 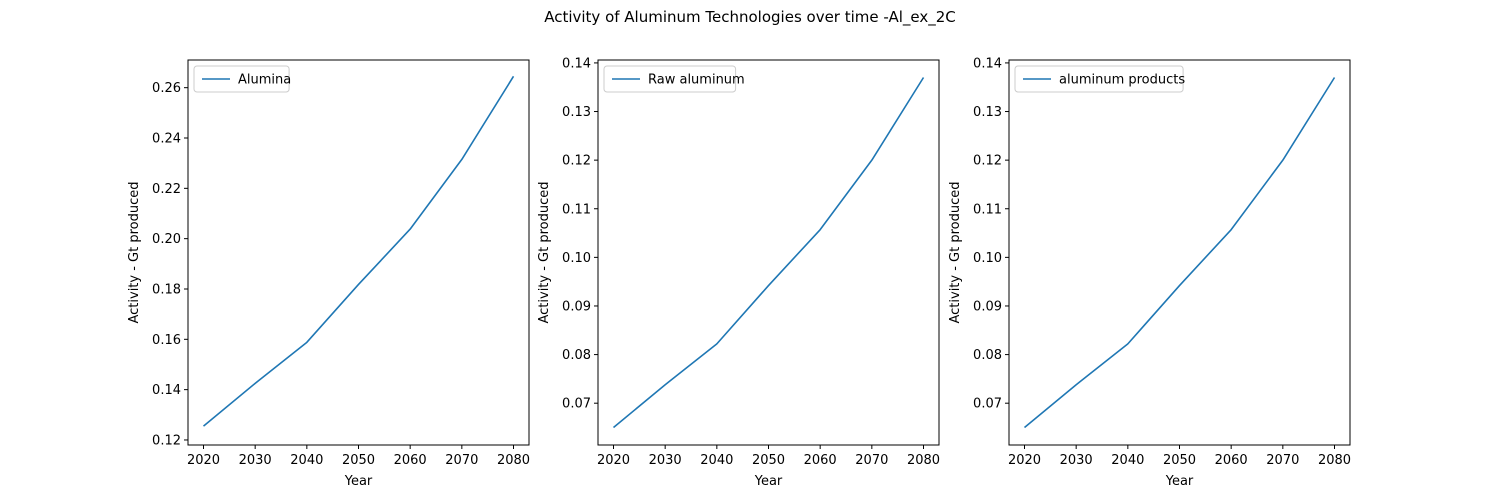 What do you see at coordinates (166, 340) in the screenshot?
I see `y-tick-label: 0.16` at bounding box center [166, 340].